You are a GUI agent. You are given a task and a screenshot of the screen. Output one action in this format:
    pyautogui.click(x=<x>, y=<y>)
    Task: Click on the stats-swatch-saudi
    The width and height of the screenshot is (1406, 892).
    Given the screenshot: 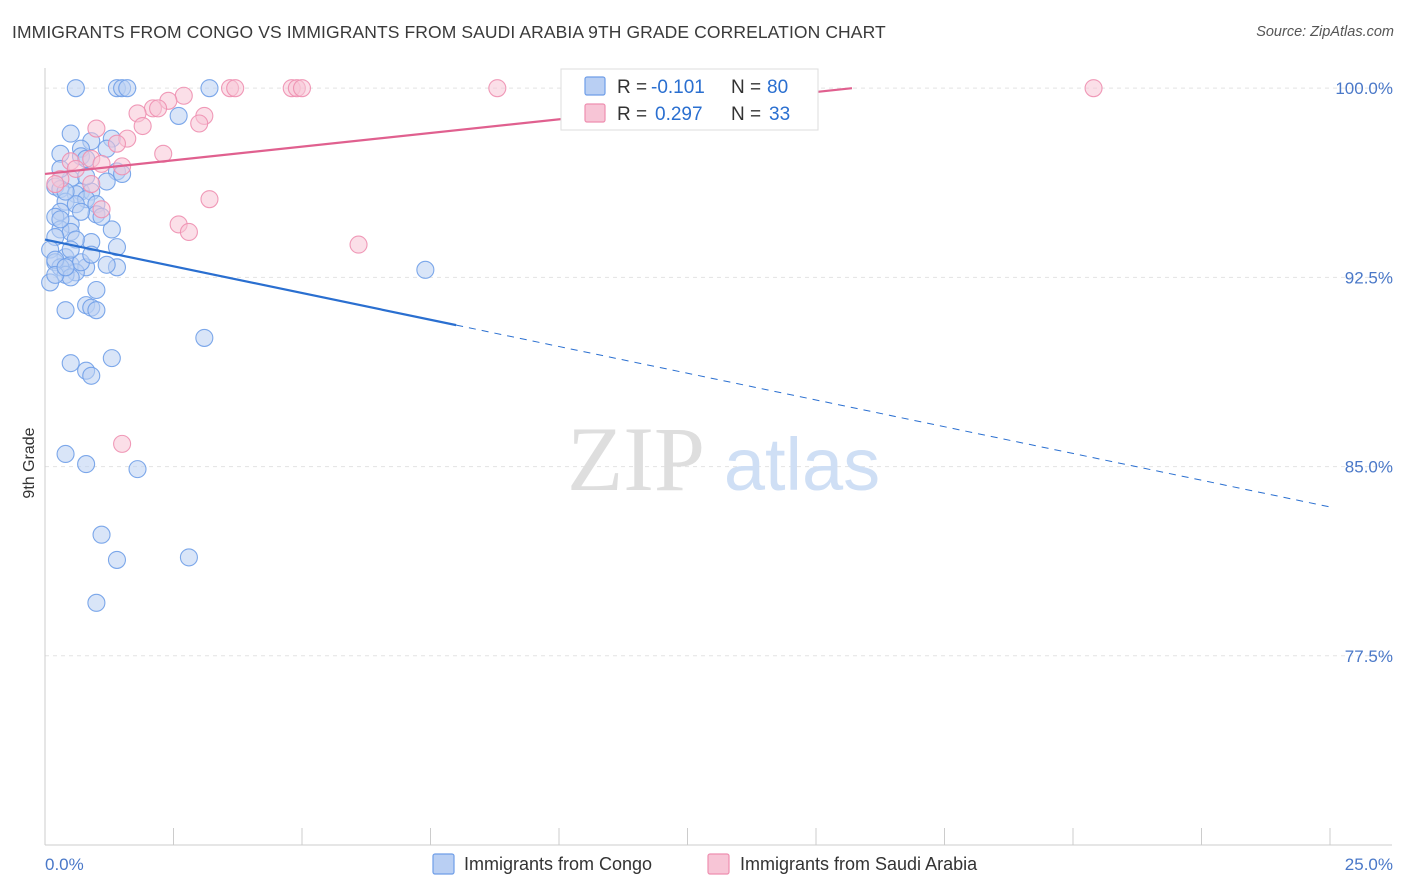 What is the action you would take?
    pyautogui.click(x=595, y=113)
    